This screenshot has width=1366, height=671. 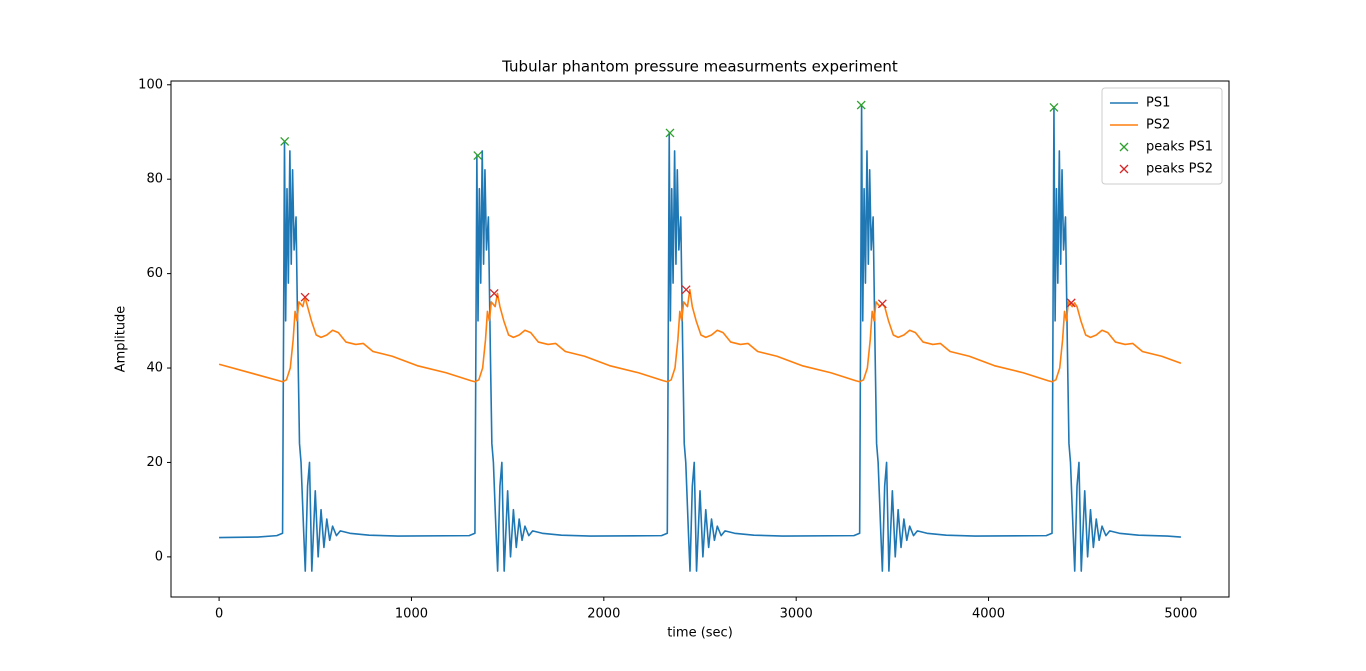 I want to click on series-line, so click(x=700, y=335).